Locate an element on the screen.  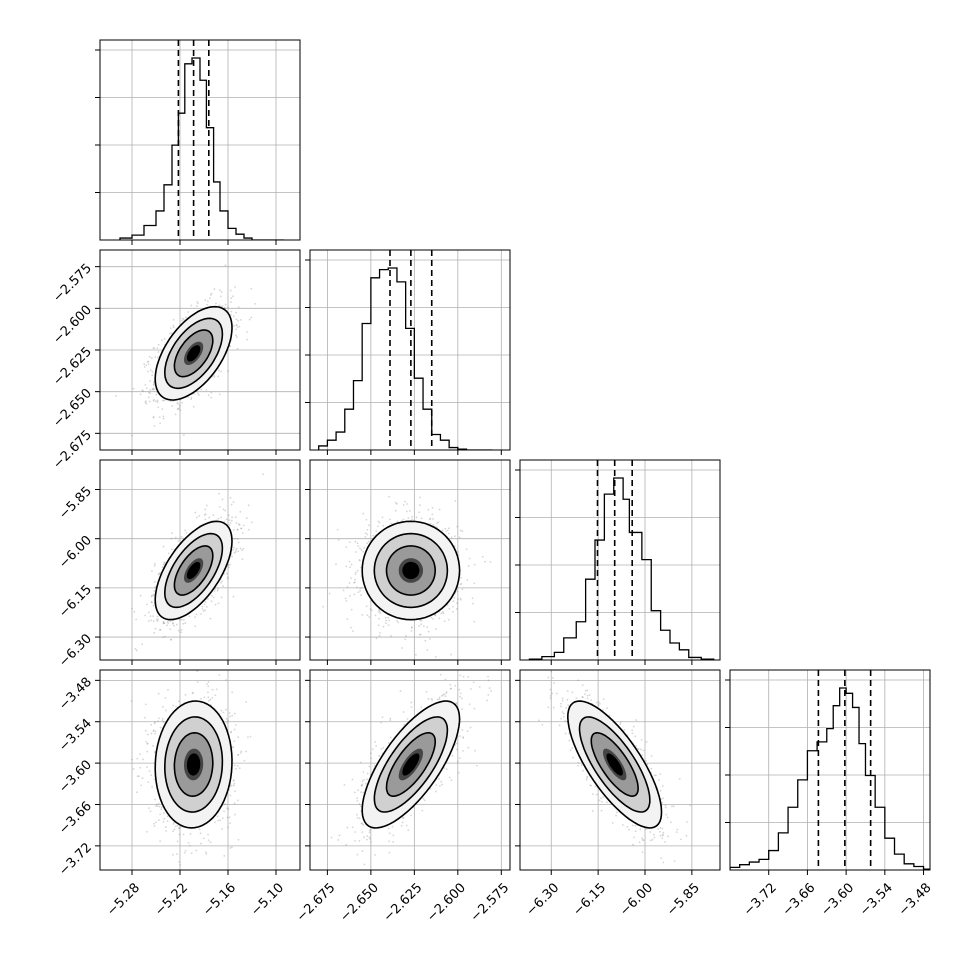
contour-line is located at coordinates (193, 353).